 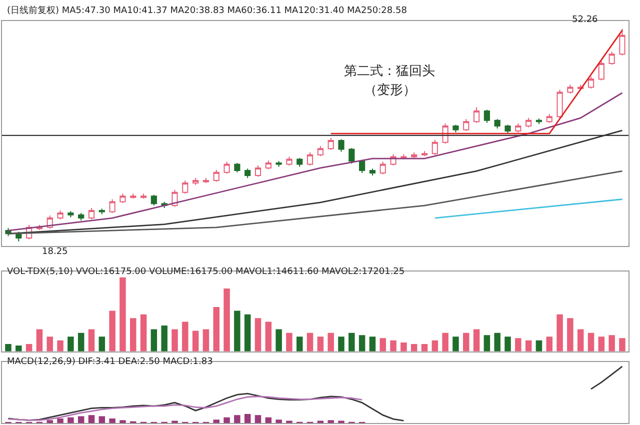 I want to click on annotation: 52.26, so click(x=585, y=20).